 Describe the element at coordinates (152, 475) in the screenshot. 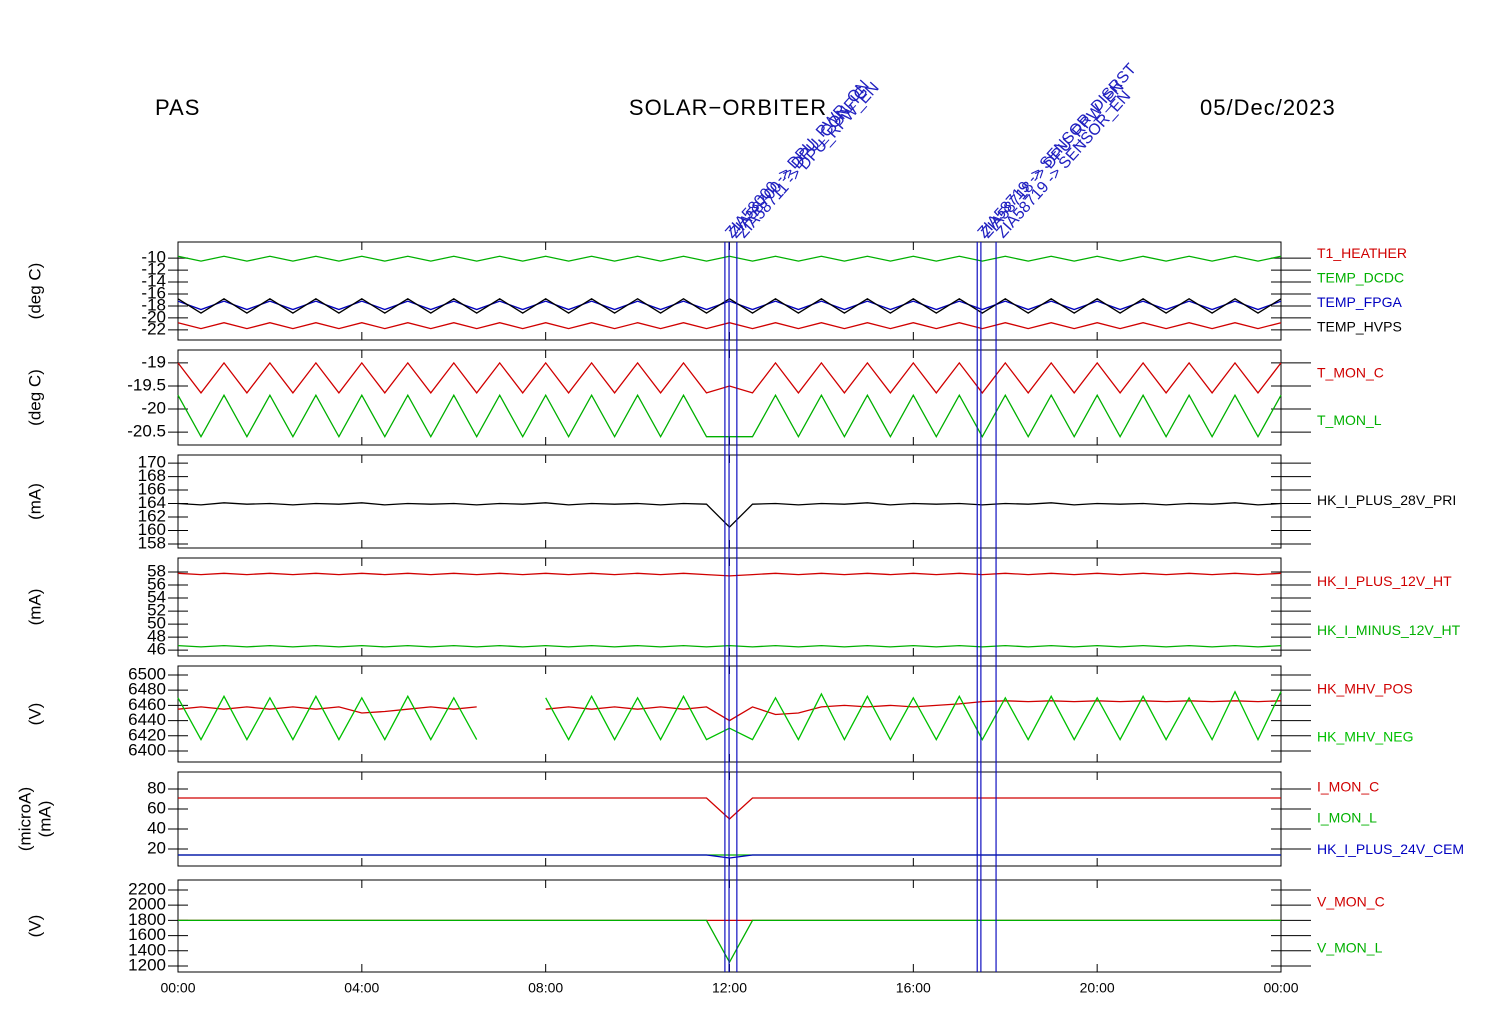

I see `y-tick-label: 168` at that location.